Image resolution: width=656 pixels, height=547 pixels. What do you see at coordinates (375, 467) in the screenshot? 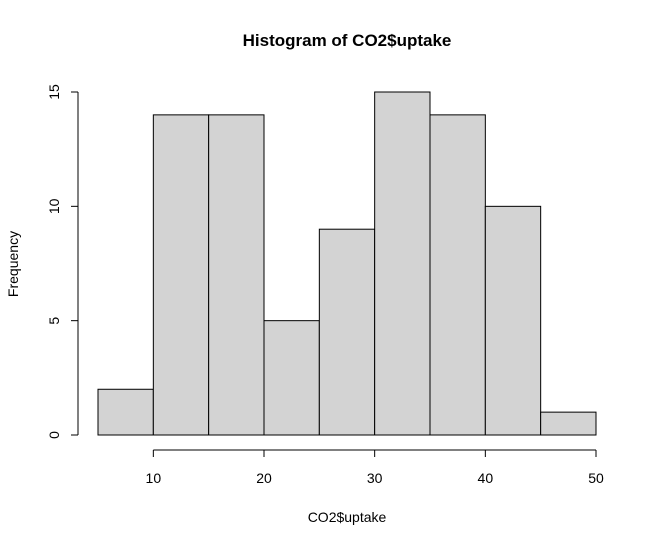
I see `x-axis: 10 20 30 40 50` at bounding box center [375, 467].